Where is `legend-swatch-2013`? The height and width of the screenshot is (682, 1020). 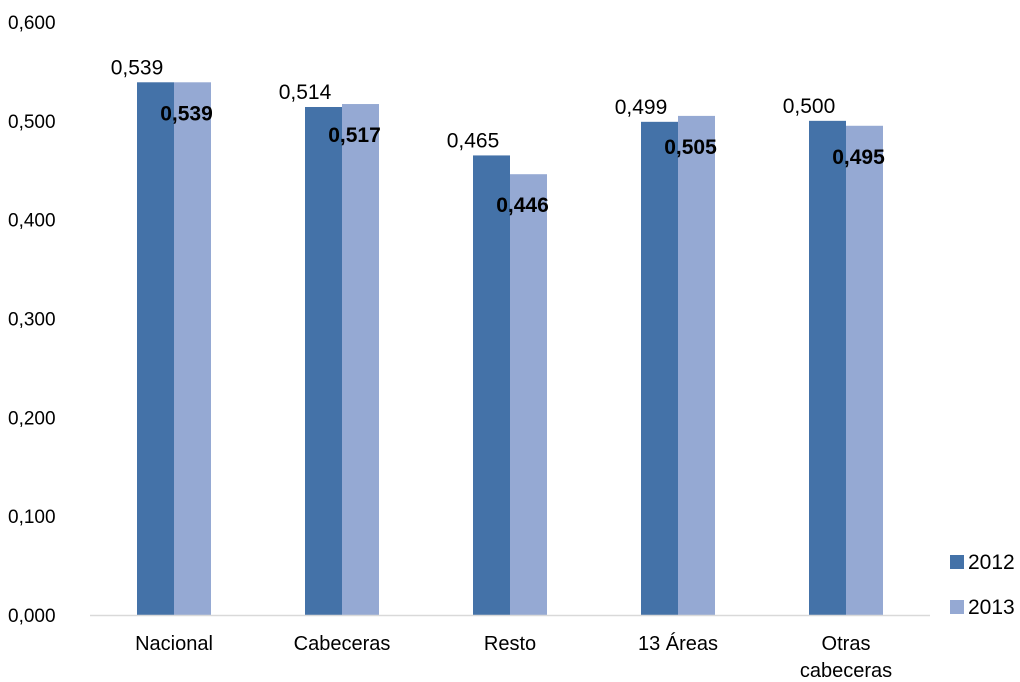 legend-swatch-2013 is located at coordinates (957, 607).